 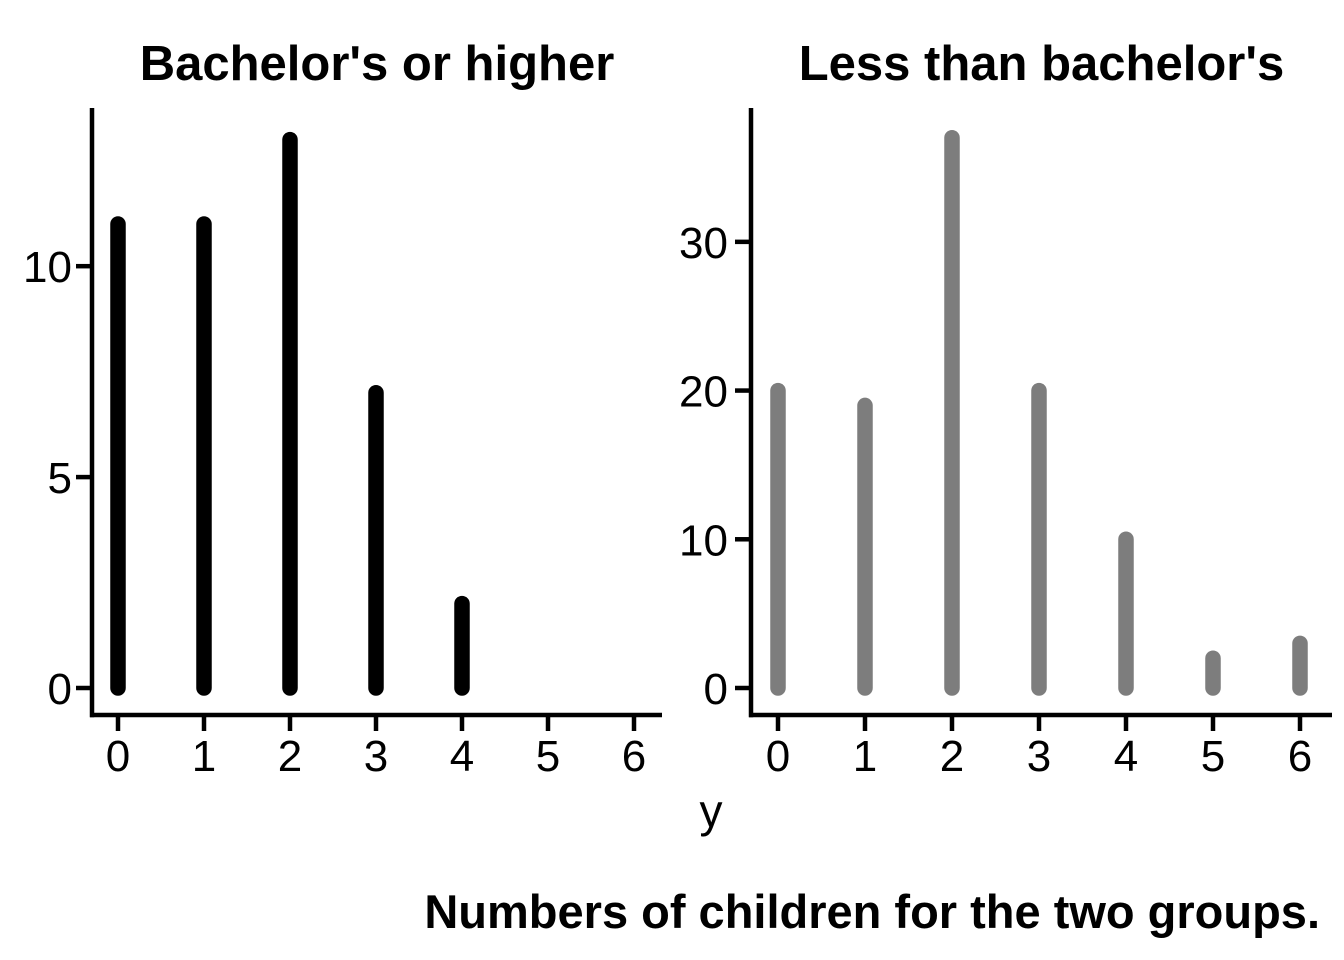 I want to click on right-panel-title: Less than bachelor's, so click(x=1041, y=64).